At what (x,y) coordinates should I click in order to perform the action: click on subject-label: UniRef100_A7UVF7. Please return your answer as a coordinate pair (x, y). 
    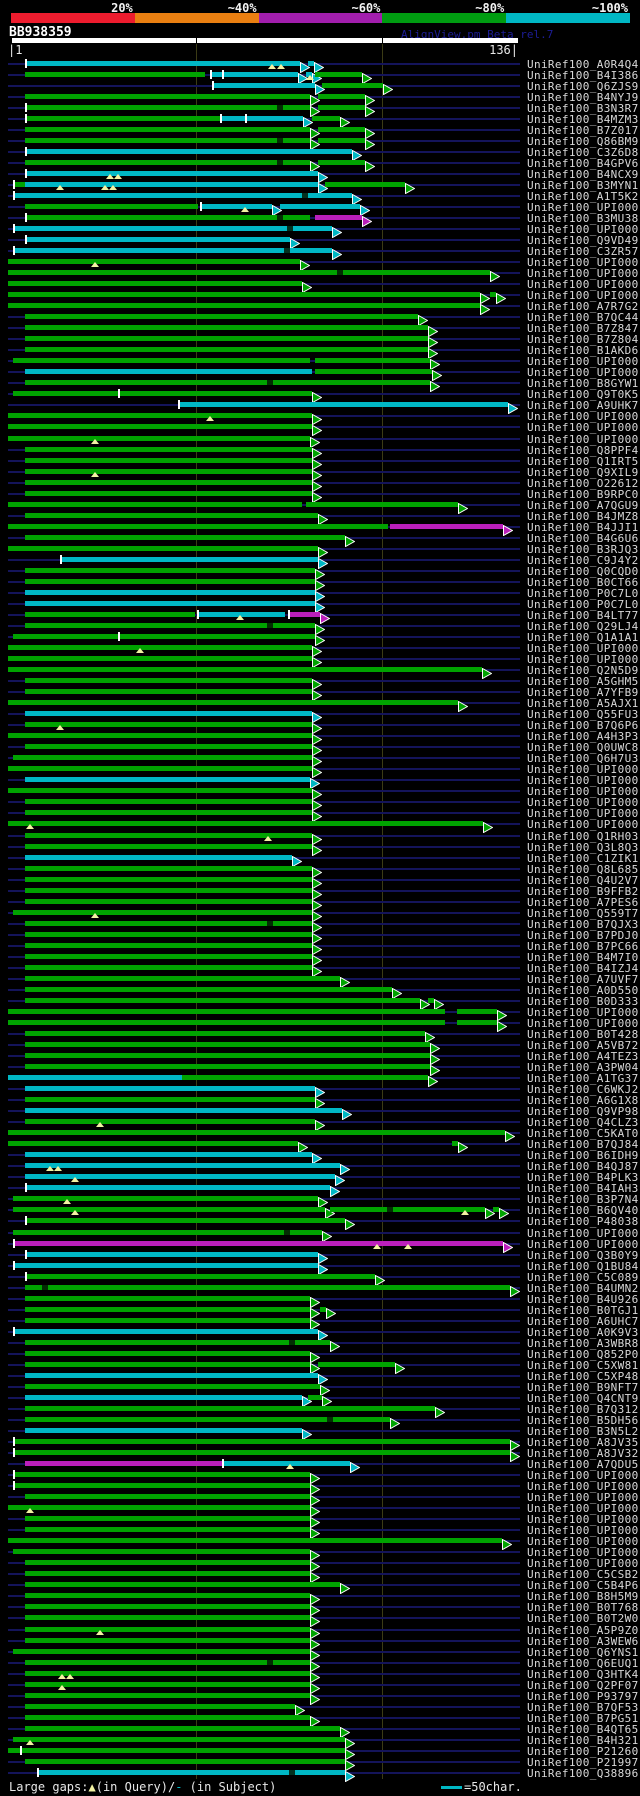
    Looking at the image, I should click on (583, 979).